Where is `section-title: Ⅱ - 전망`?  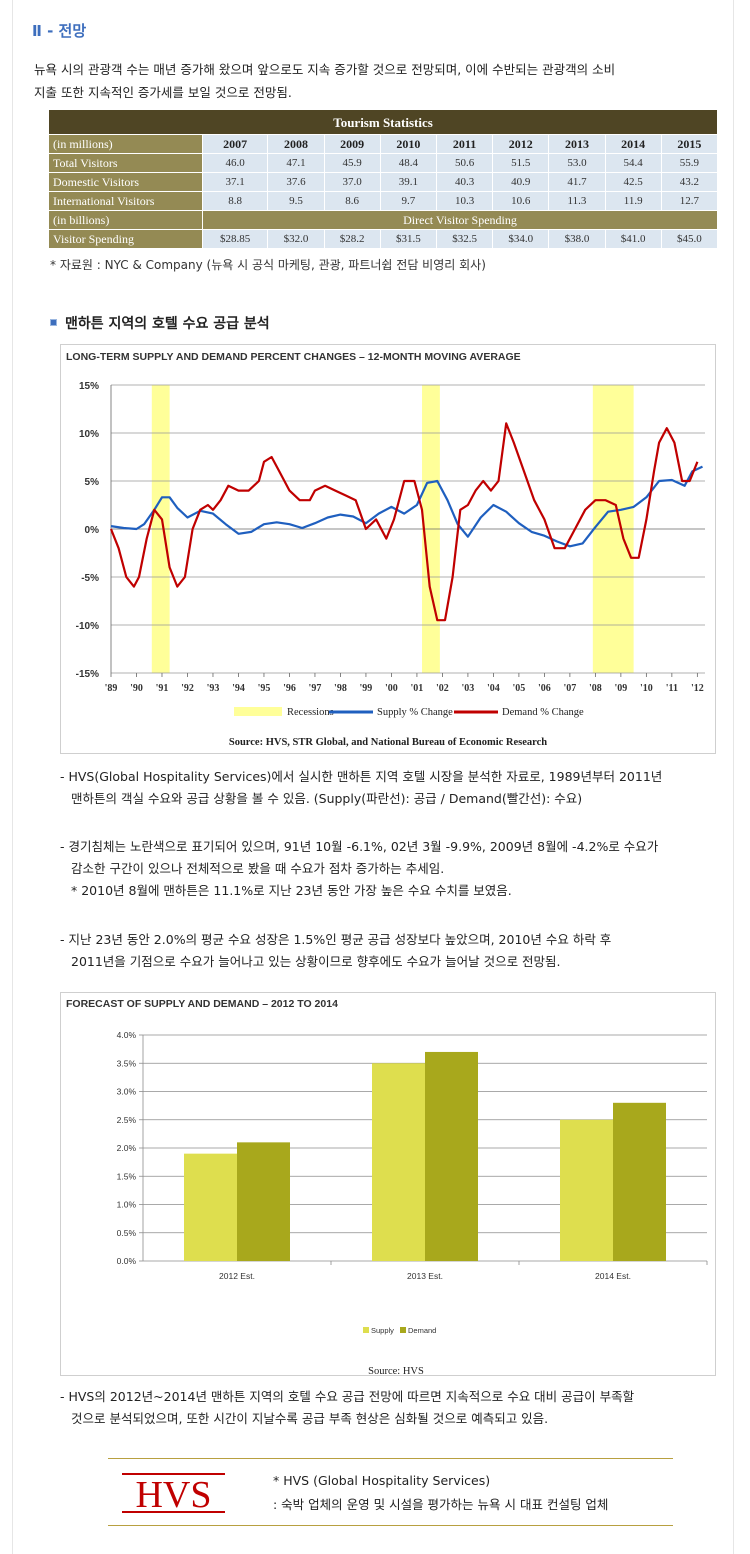 section-title: Ⅱ - 전망 is located at coordinates (59, 31).